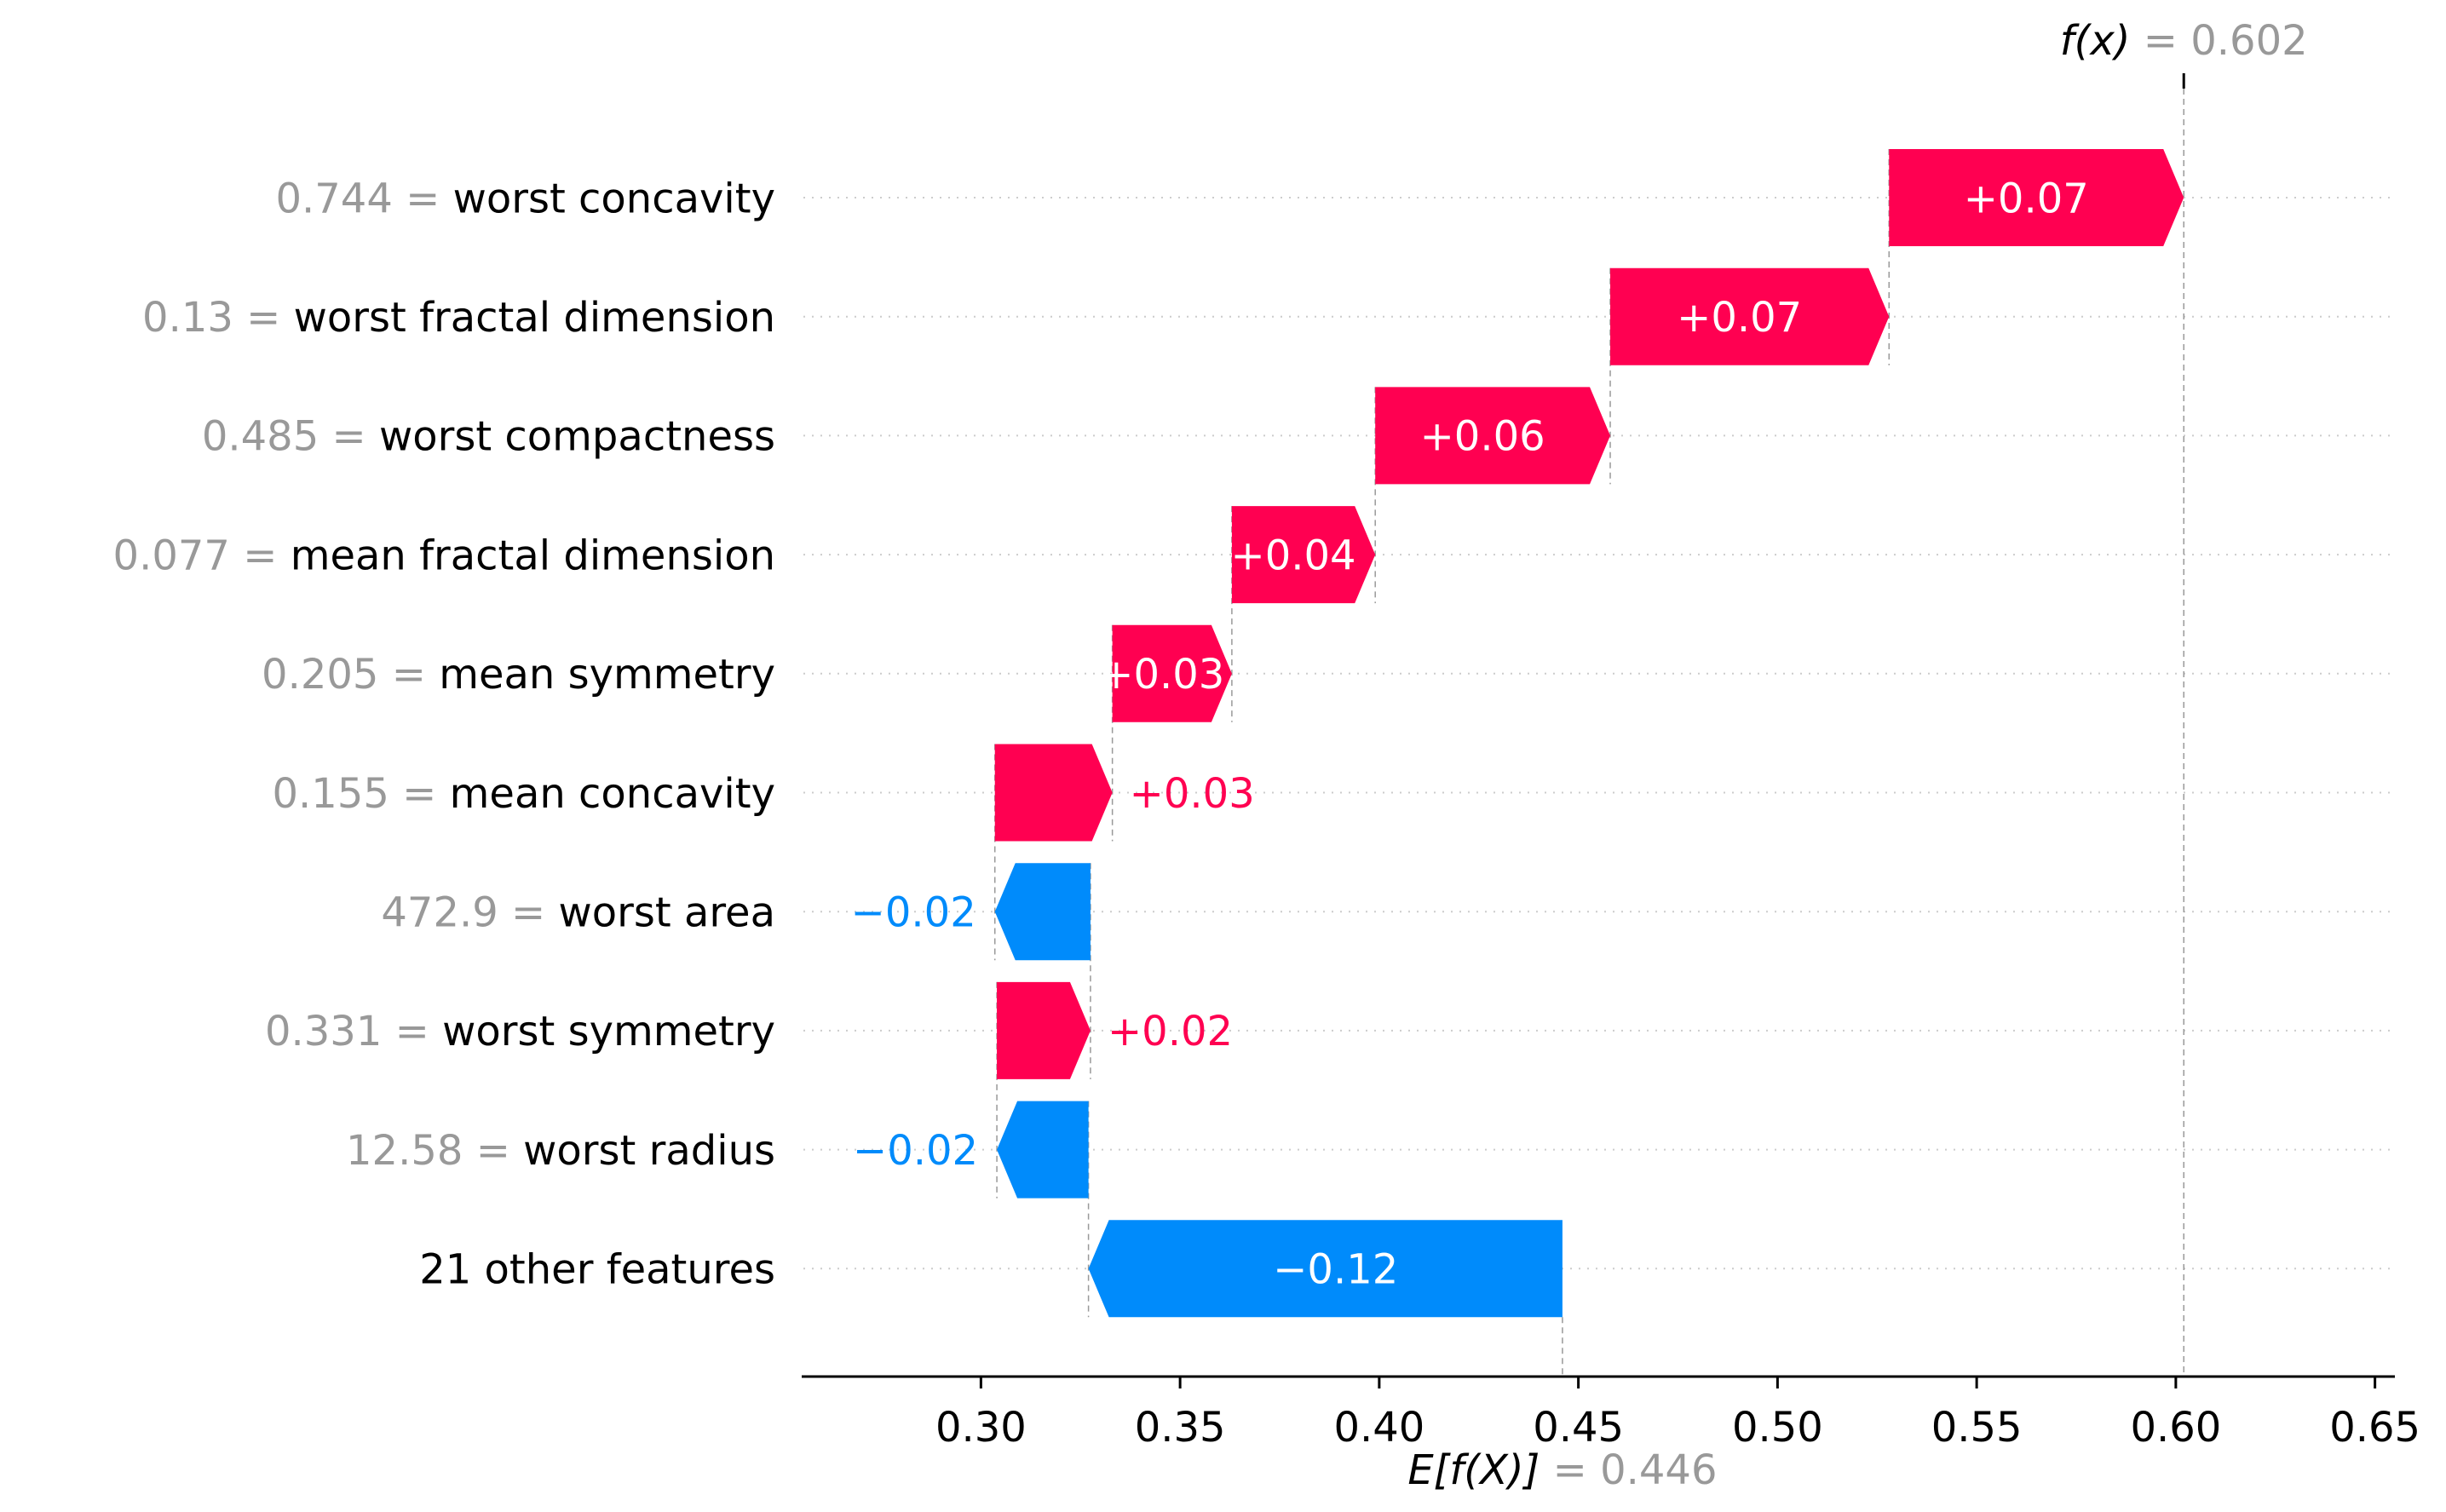  I want to click on x-tick-label: 0.40, so click(1378, 1428).